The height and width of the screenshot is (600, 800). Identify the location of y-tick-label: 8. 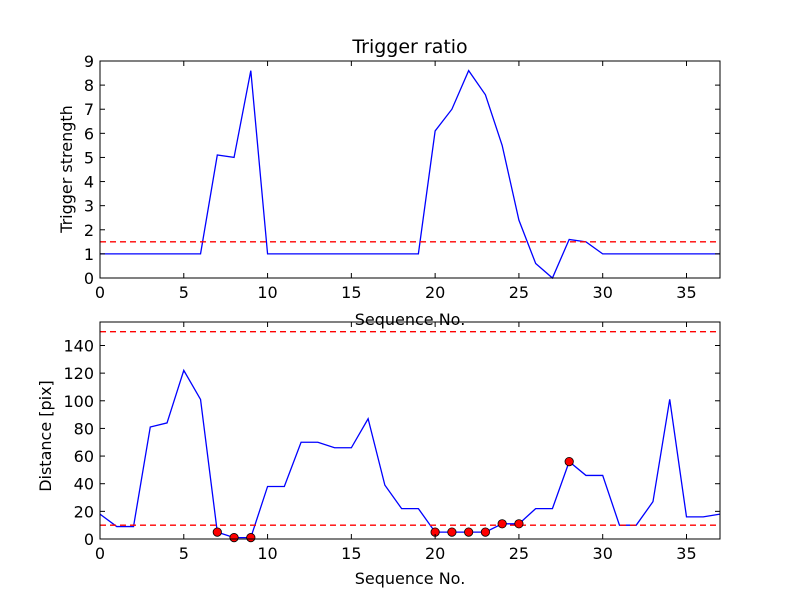
(89, 85).